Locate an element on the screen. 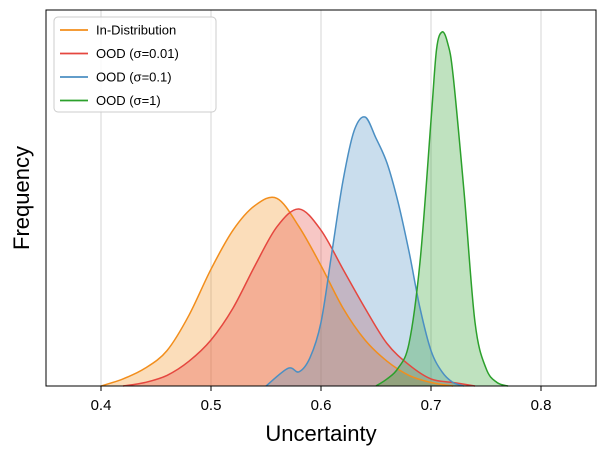 The width and height of the screenshot is (609, 457). x-axis-label: Uncertainty is located at coordinates (320, 433).